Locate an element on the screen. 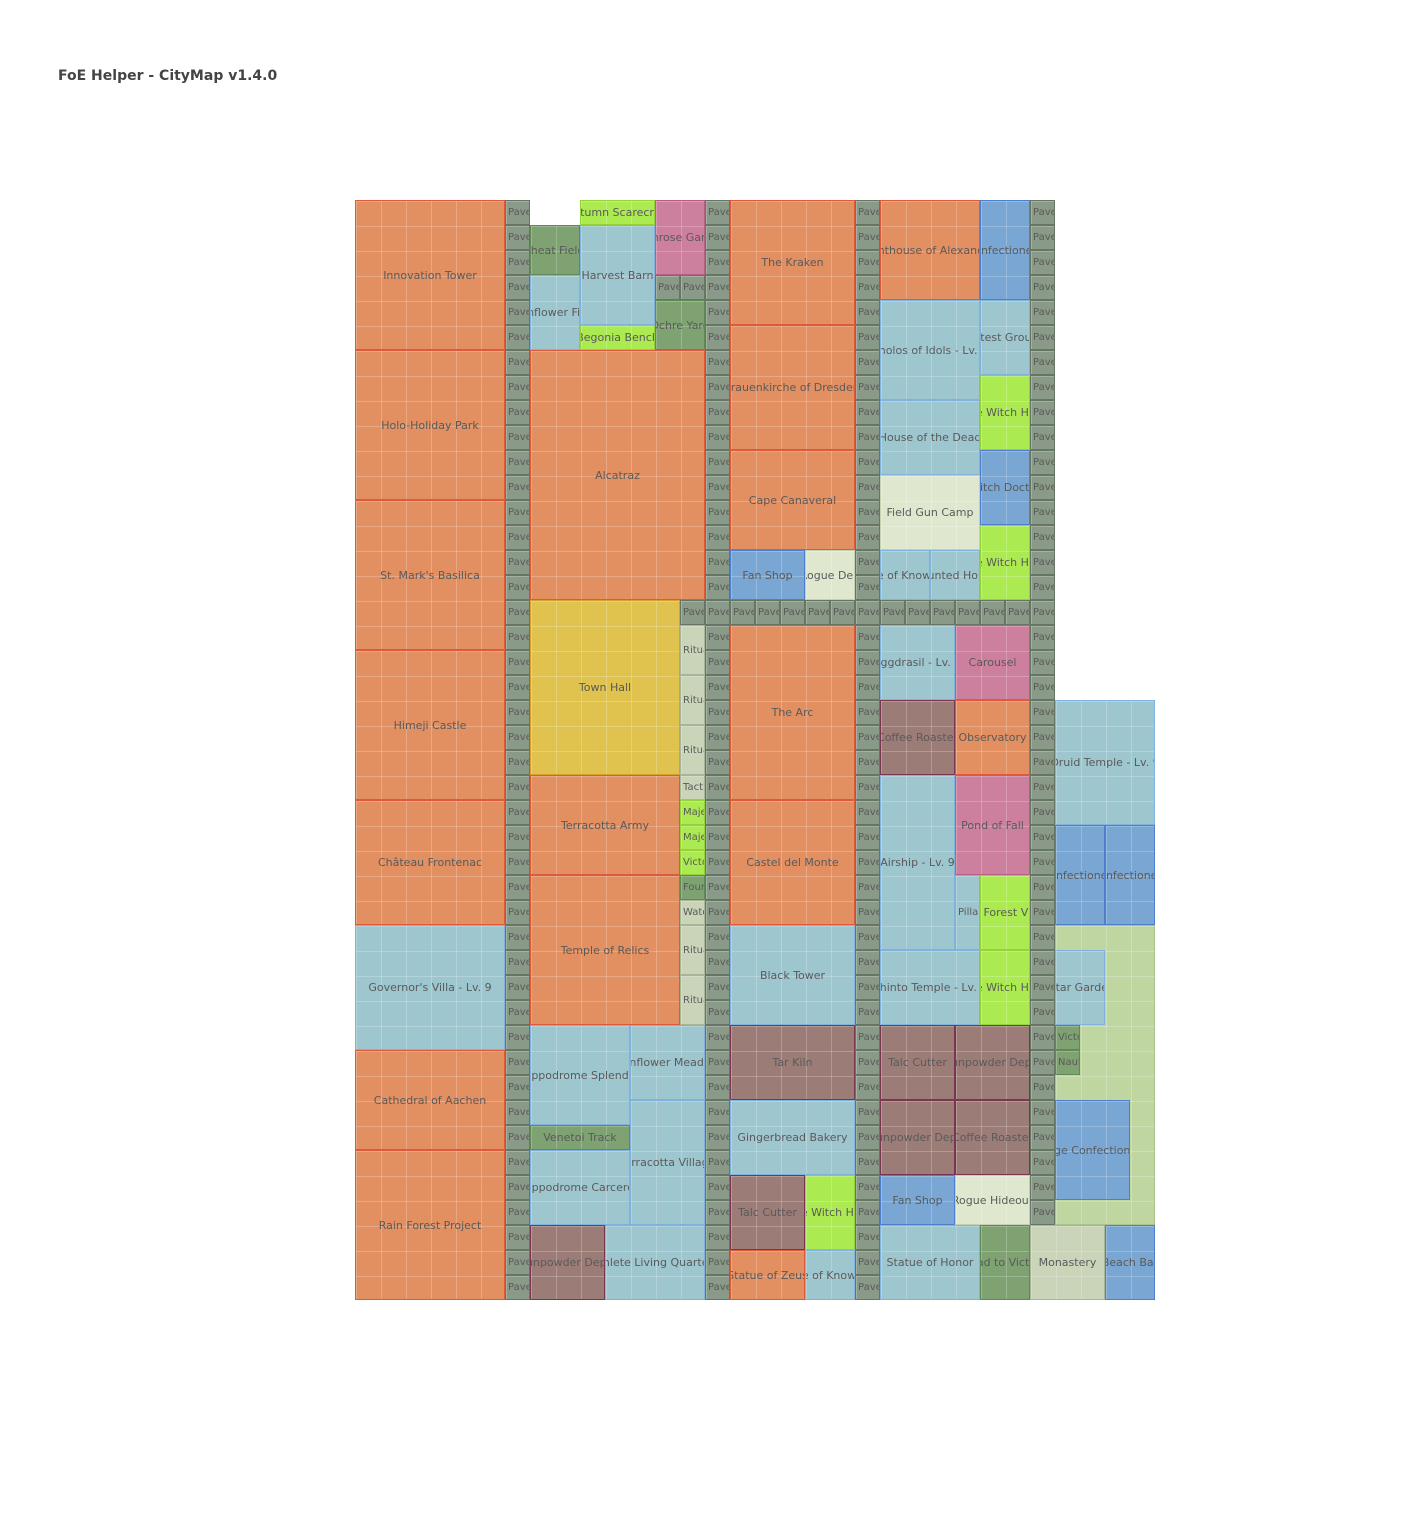  building-majestic-garden: Majestic Garden is located at coordinates (692, 837).